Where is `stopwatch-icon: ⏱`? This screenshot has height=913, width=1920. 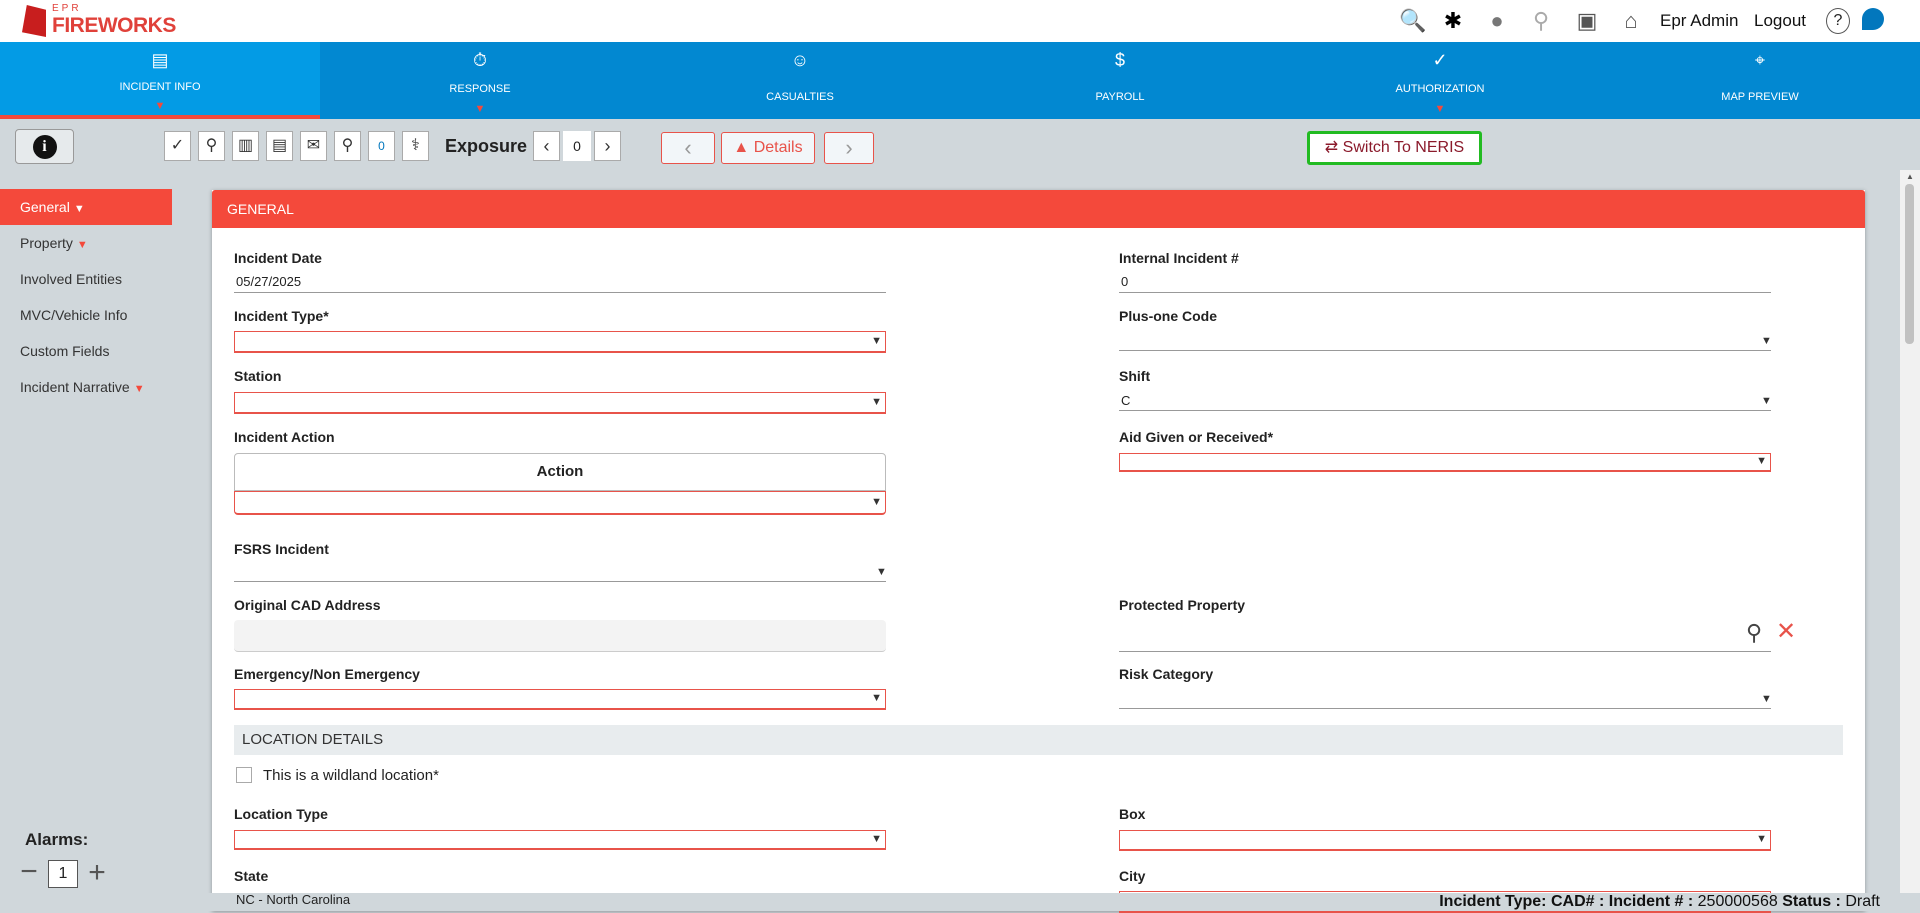 stopwatch-icon: ⏱ is located at coordinates (480, 60).